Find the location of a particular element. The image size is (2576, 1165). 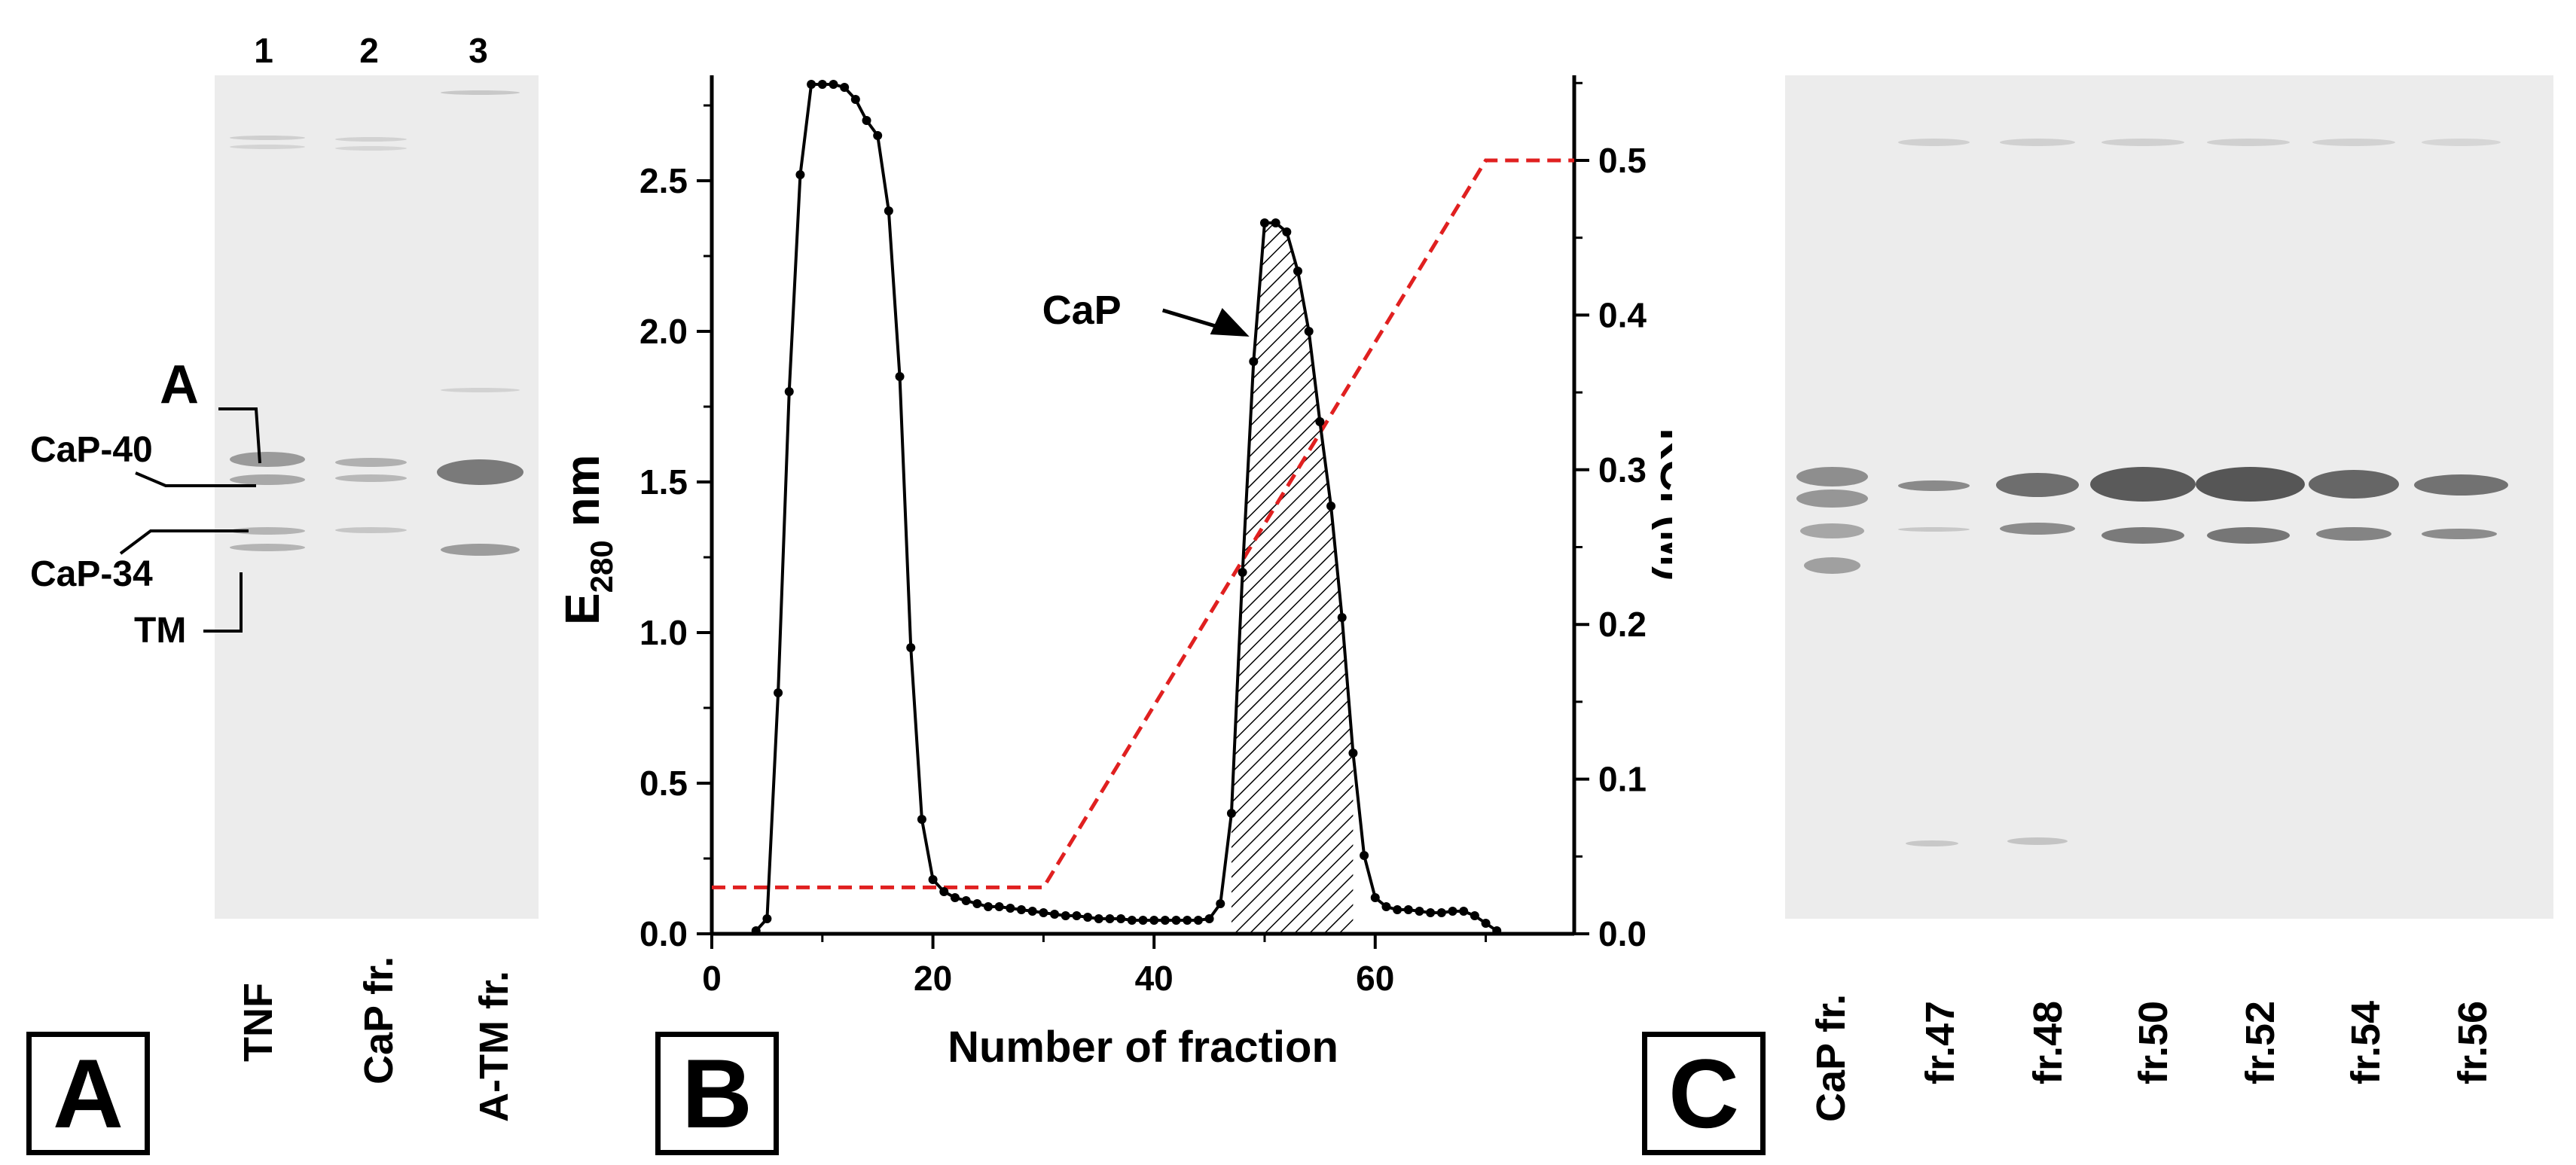

y2-axis-label: KCl (M) is located at coordinates (1662, 504).